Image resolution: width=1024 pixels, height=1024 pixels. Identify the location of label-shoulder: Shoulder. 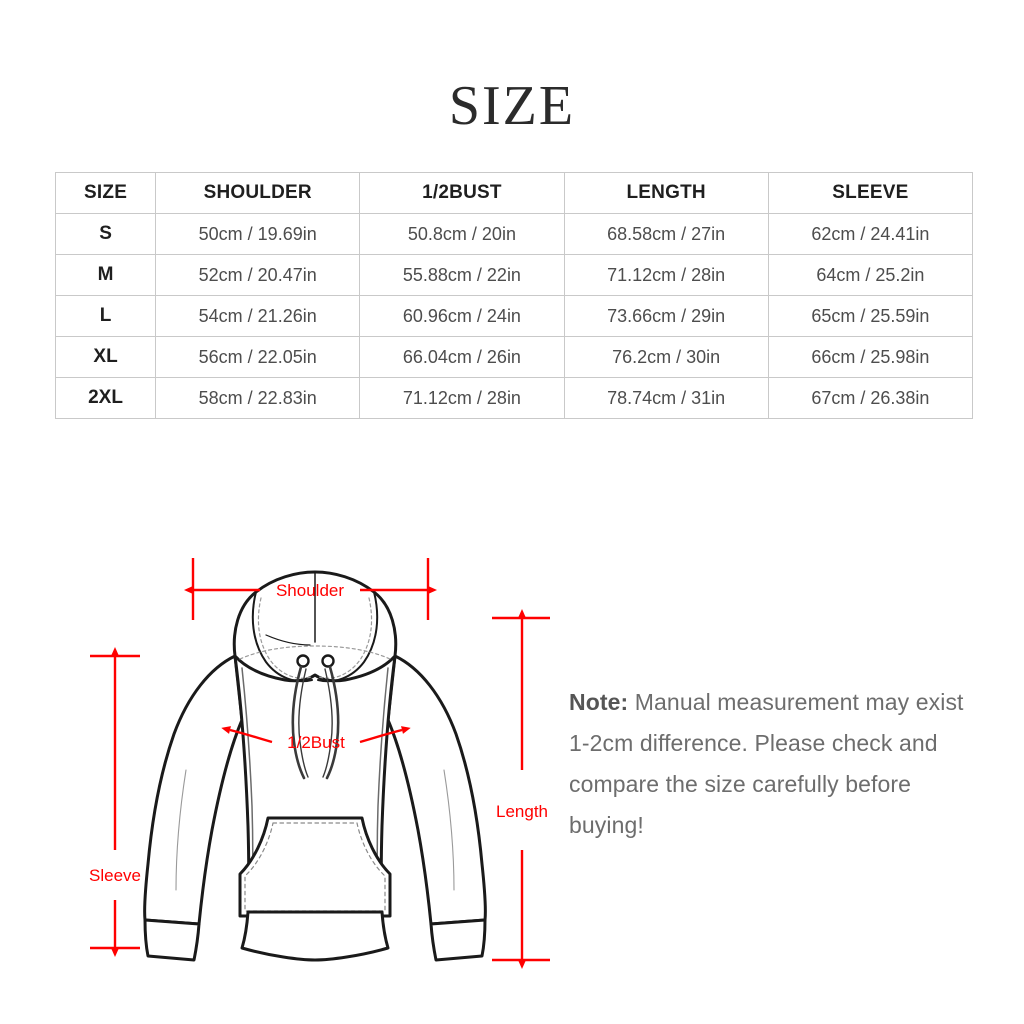
(310, 590).